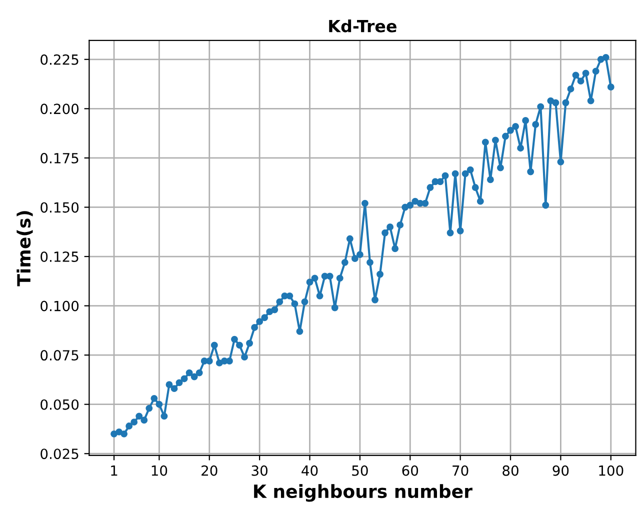  What do you see at coordinates (59, 404) in the screenshot?
I see `y-tick-label: 0.050` at bounding box center [59, 404].